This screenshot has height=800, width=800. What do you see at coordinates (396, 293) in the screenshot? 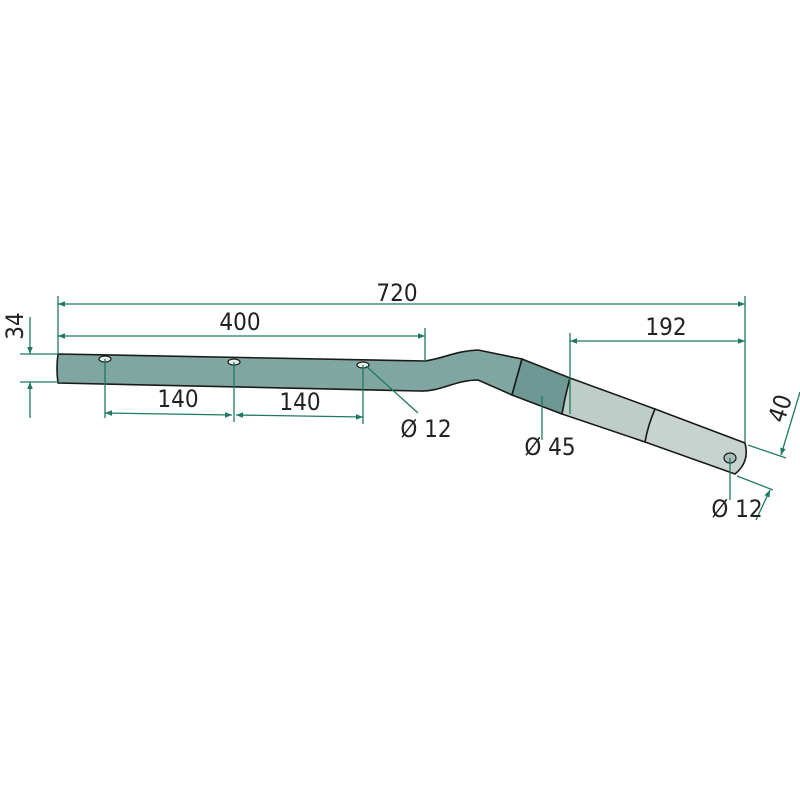
I see `label-720: 720` at bounding box center [396, 293].